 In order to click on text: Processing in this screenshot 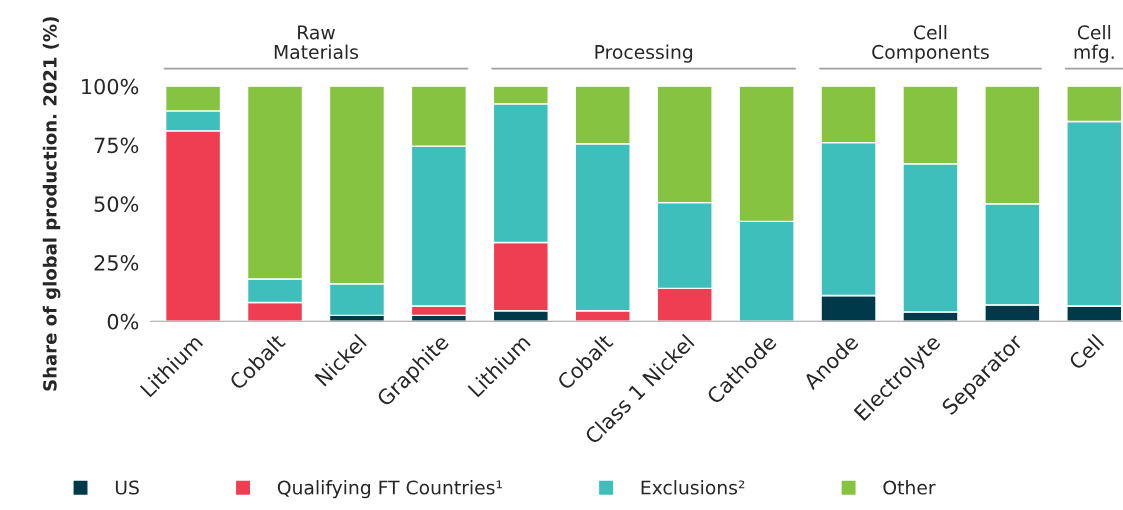, I will do `click(644, 53)`.